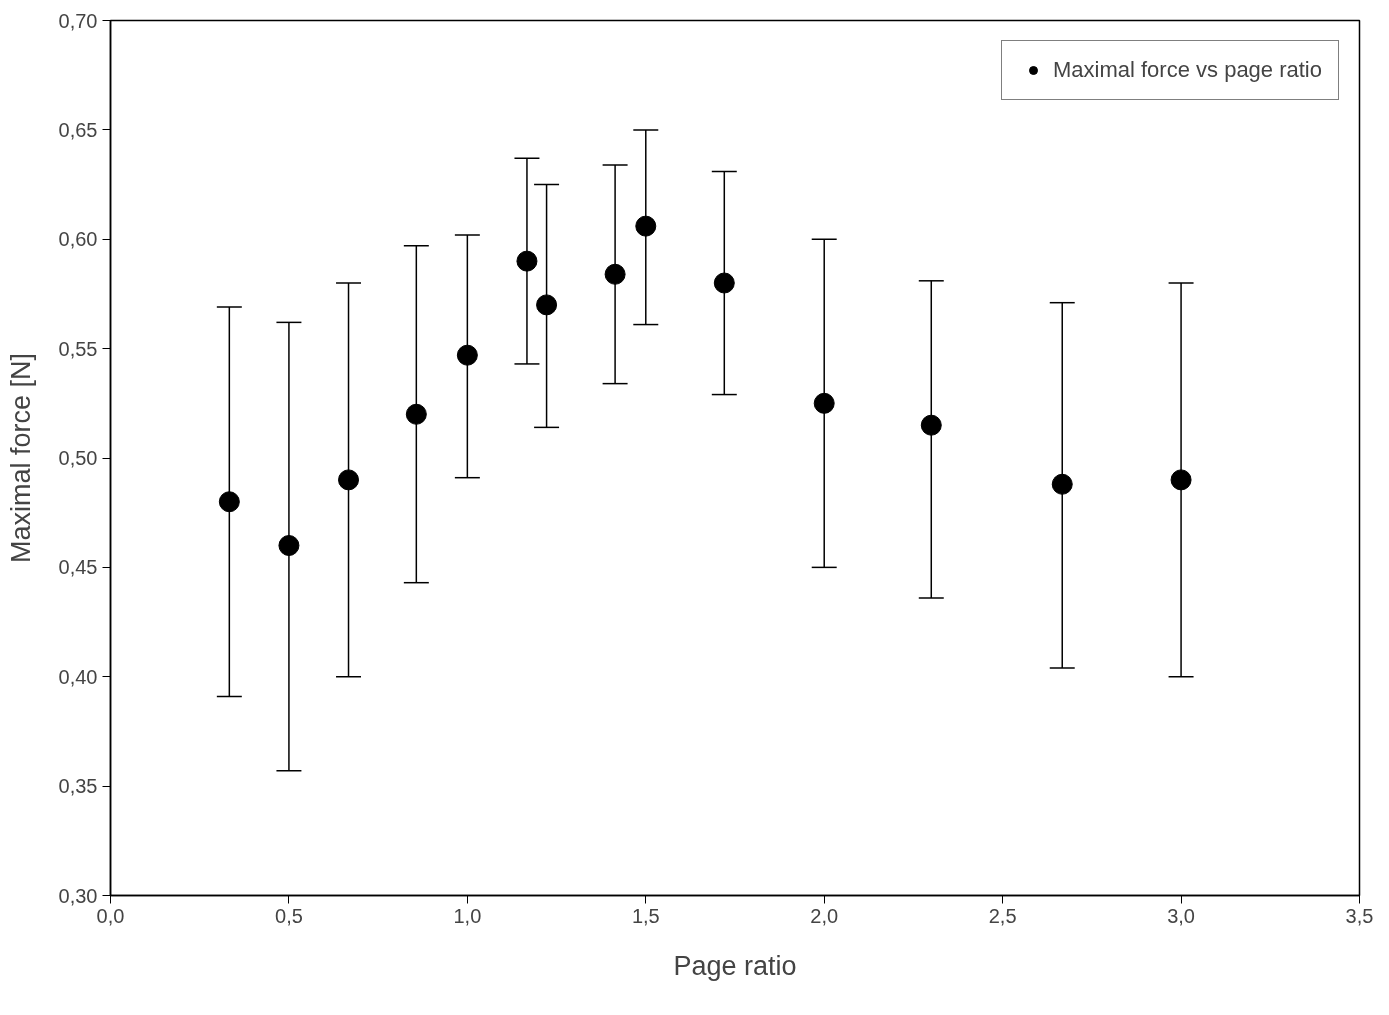 This screenshot has height=1015, width=1389. What do you see at coordinates (110, 915) in the screenshot?
I see `x-tick-label: 0,0` at bounding box center [110, 915].